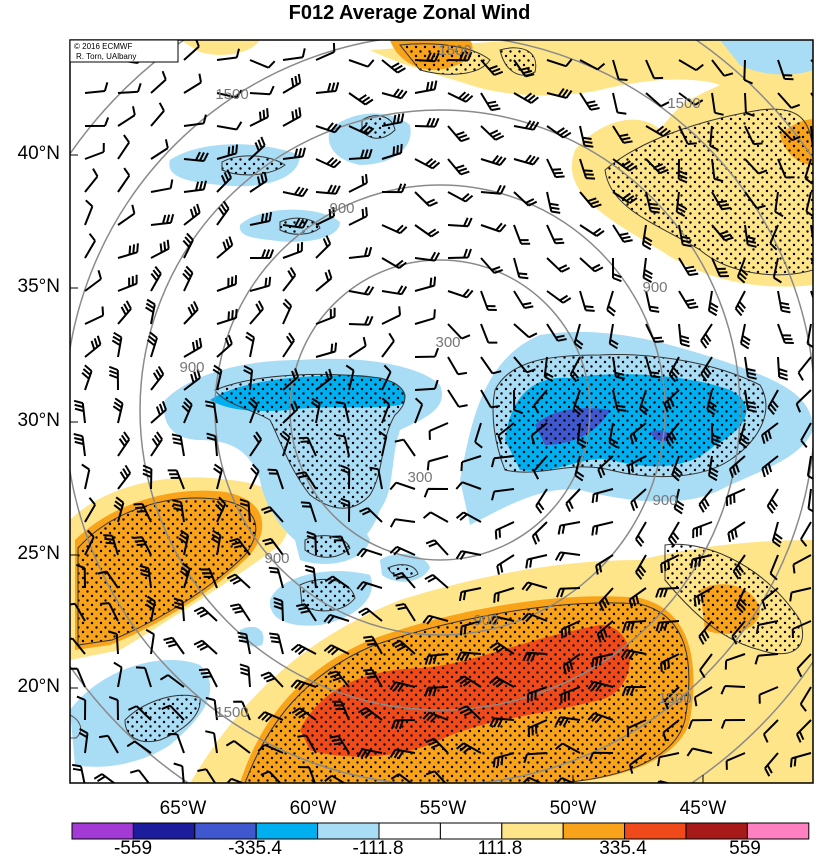 This screenshot has height=862, width=819. What do you see at coordinates (573, 808) in the screenshot?
I see `lon-label-50: 50°W` at bounding box center [573, 808].